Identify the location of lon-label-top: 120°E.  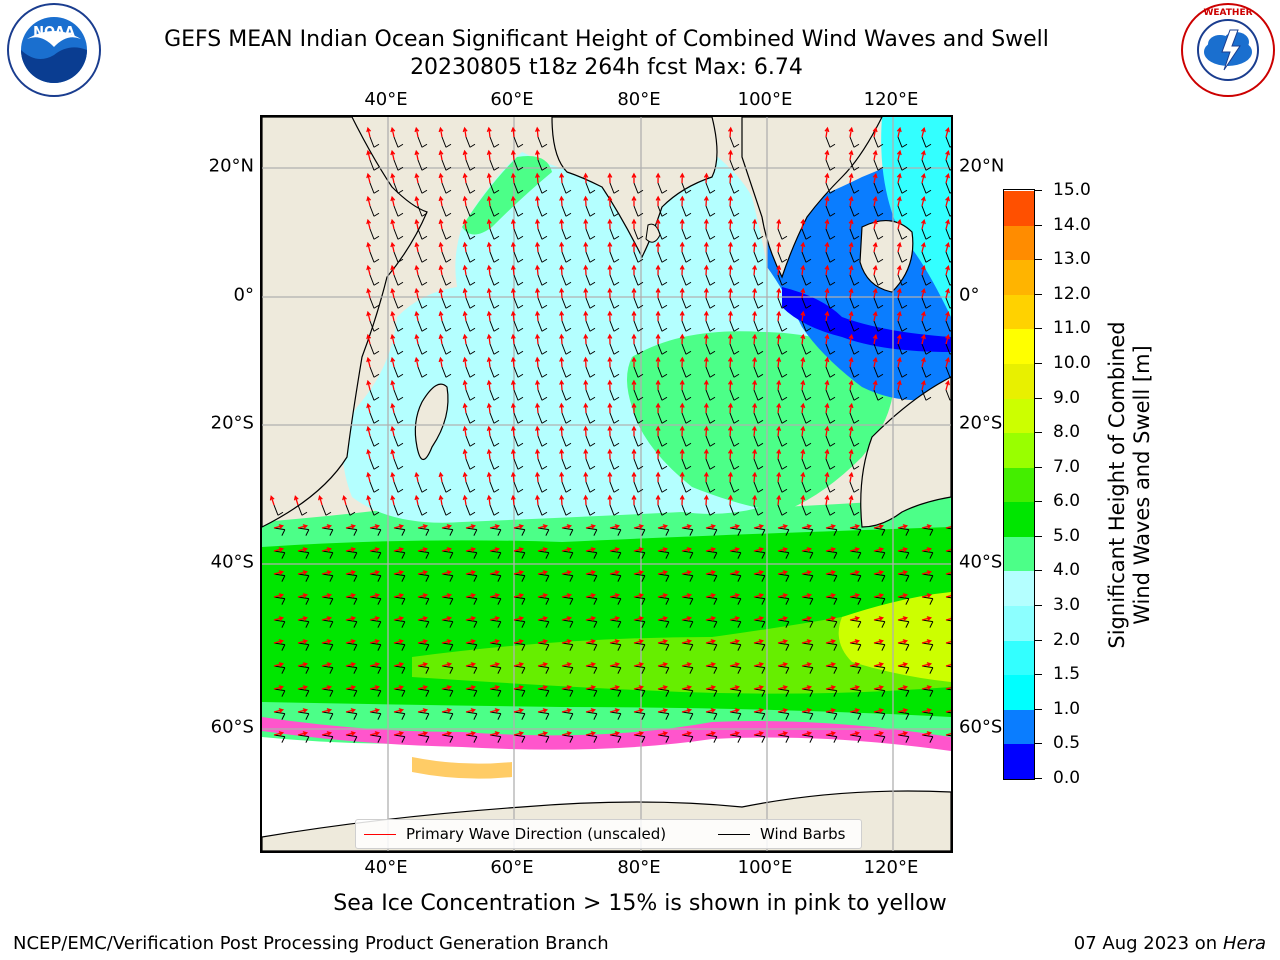
(891, 99).